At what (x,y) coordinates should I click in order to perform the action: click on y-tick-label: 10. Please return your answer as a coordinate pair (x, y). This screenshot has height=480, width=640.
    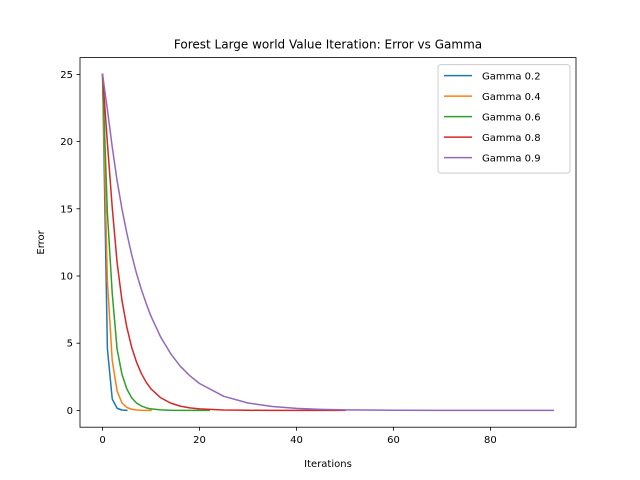
    Looking at the image, I should click on (66, 277).